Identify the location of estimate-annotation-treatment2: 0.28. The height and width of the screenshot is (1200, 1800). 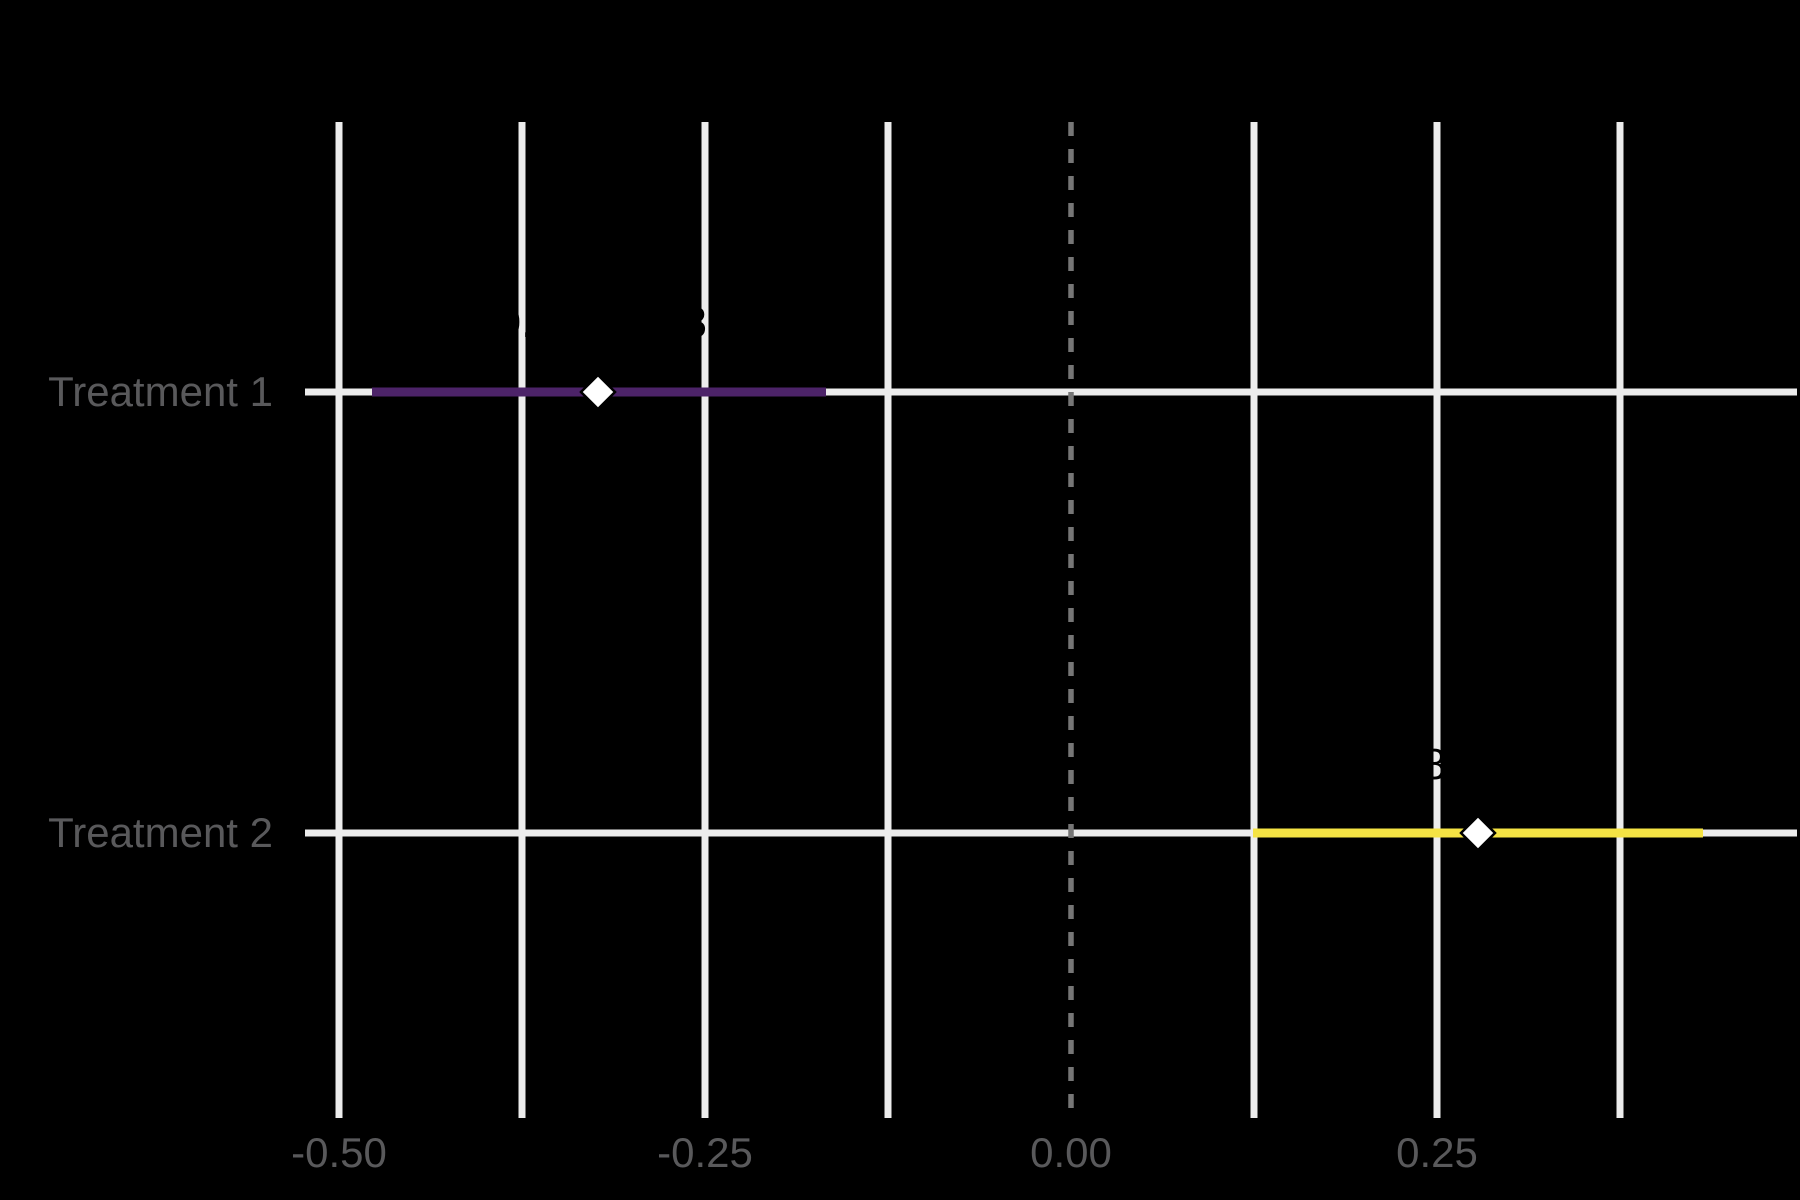
(1404, 764).